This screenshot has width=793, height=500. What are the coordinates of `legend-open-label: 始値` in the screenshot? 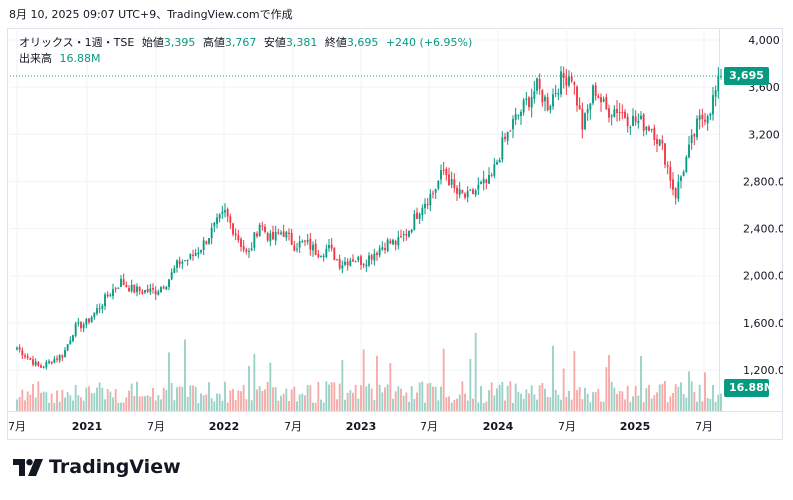 It's located at (152, 42).